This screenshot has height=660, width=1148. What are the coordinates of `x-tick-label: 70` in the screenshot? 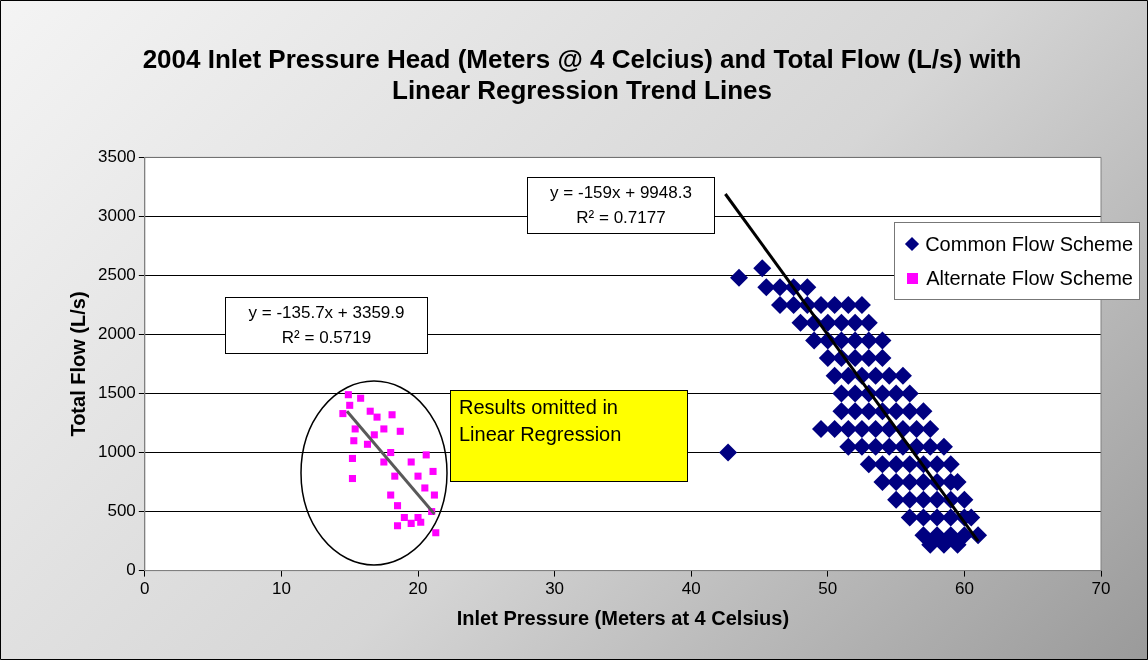 It's located at (1101, 589).